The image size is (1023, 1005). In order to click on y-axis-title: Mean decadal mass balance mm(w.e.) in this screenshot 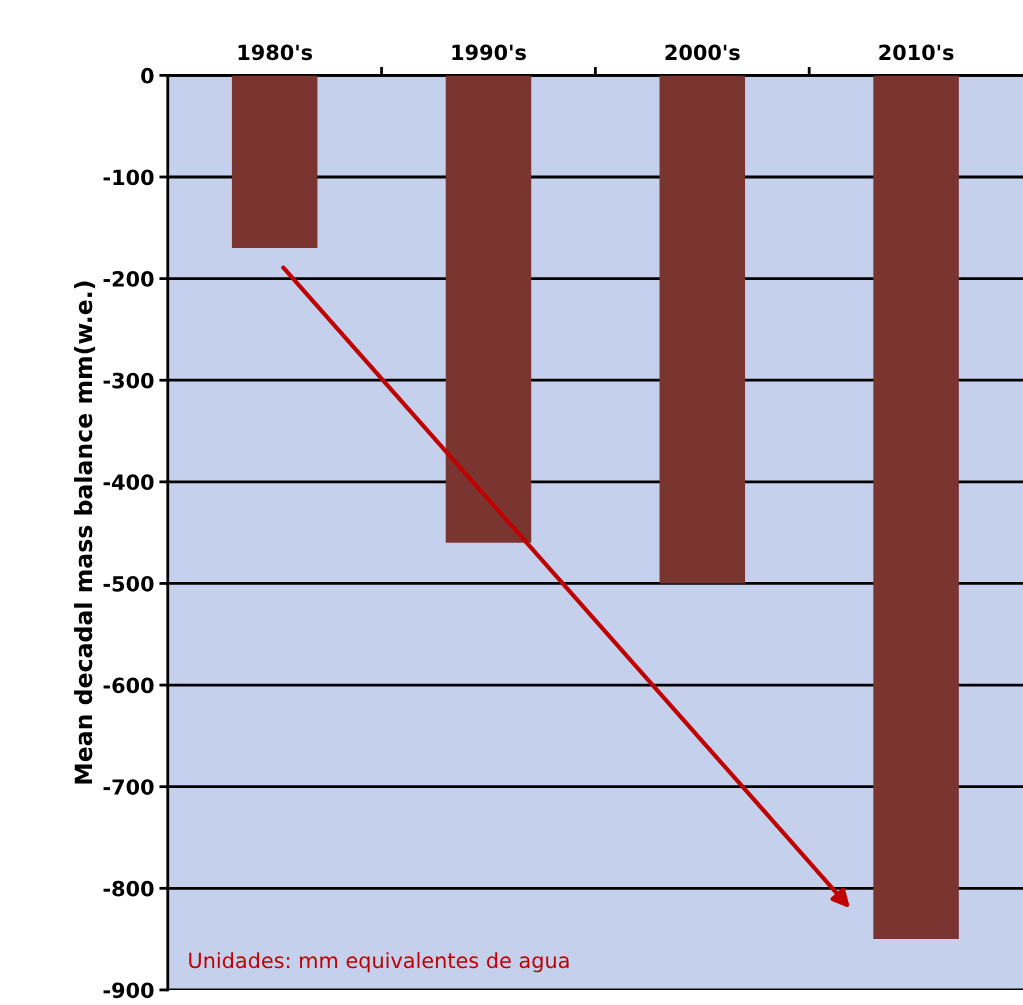, I will do `click(85, 532)`.